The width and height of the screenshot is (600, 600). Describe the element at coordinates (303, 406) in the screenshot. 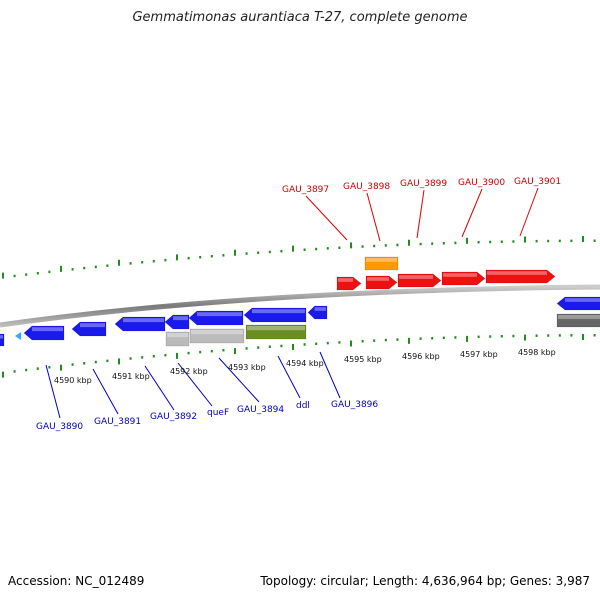

I see `gene-label-ddl: ddl` at that location.